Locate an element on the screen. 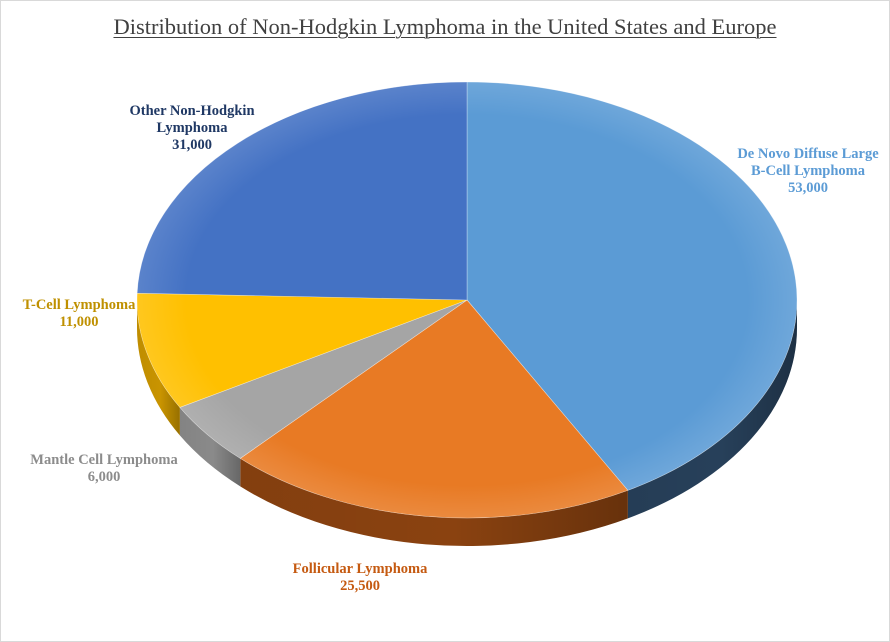 This screenshot has width=890, height=642. label-value: 11,000 is located at coordinates (79, 322).